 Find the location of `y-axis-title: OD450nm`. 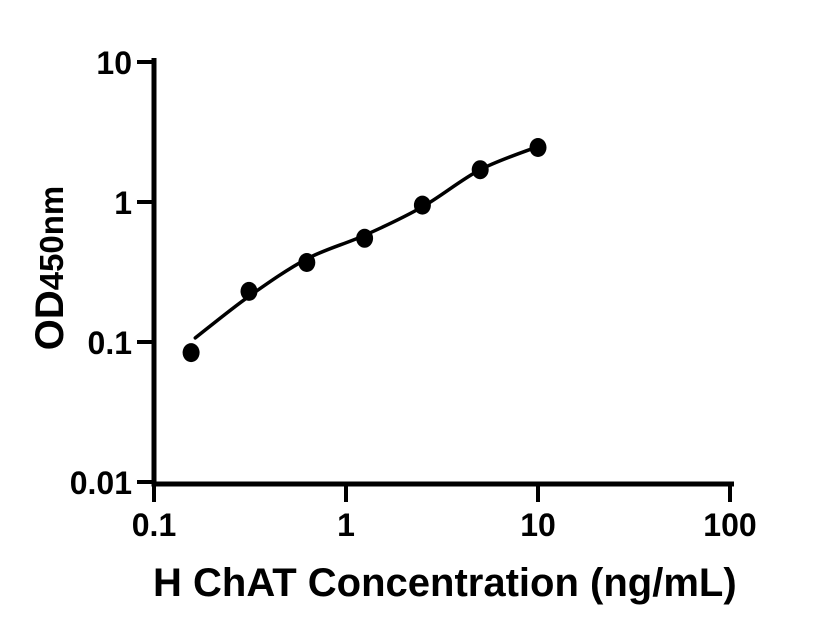

y-axis-title: OD450nm is located at coordinates (50, 268).